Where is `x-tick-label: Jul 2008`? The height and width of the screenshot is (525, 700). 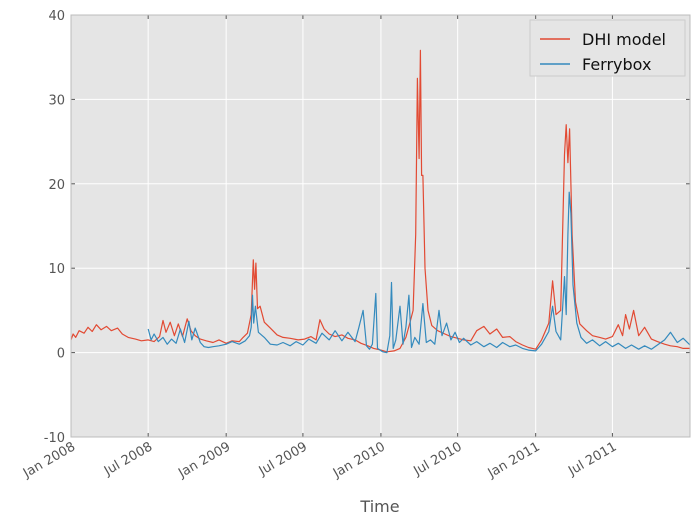
x-tick-label: Jul 2008 is located at coordinates (128, 459).